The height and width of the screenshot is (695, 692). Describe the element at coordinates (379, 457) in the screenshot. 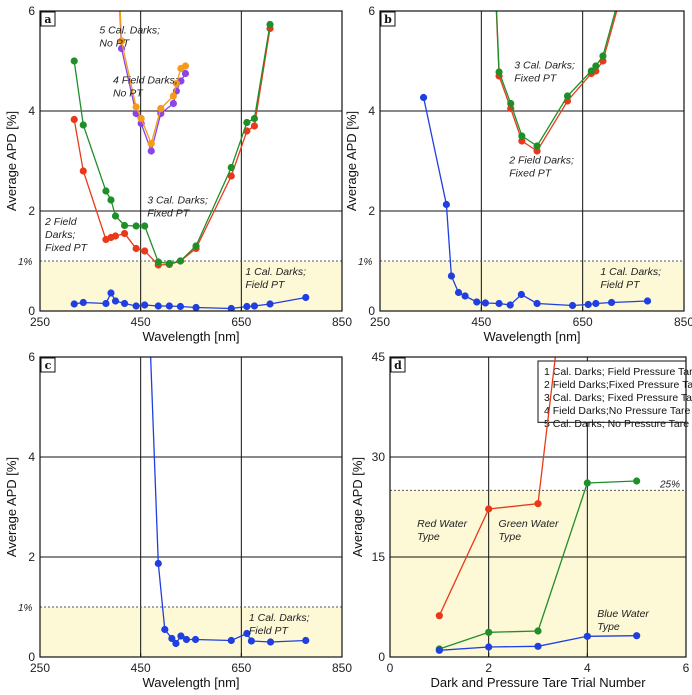

I see `y-tick-label: 30` at that location.